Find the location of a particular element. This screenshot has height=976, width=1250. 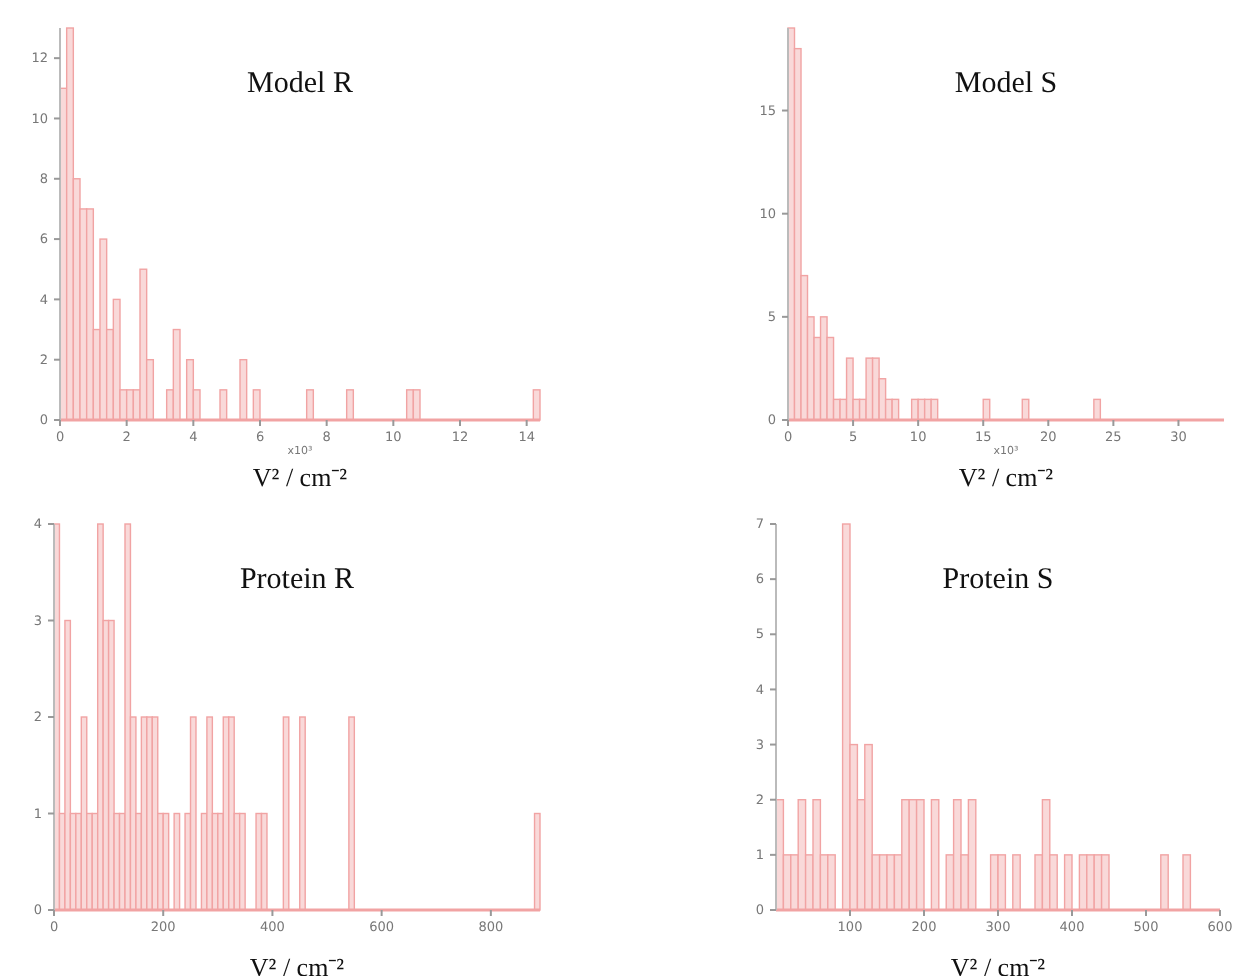

text: Protein R is located at coordinates (297, 580).